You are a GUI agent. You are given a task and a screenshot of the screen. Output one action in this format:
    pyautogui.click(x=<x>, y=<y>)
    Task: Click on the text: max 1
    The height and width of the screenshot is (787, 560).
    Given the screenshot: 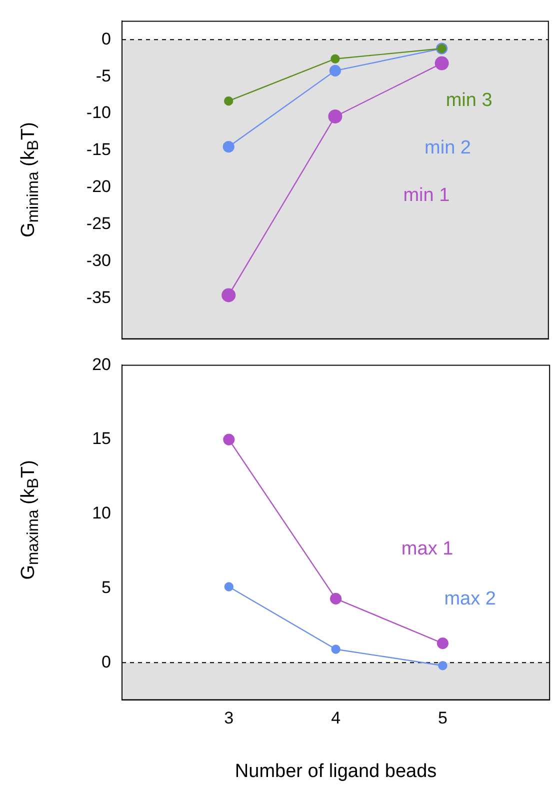 What is the action you would take?
    pyautogui.click(x=427, y=549)
    